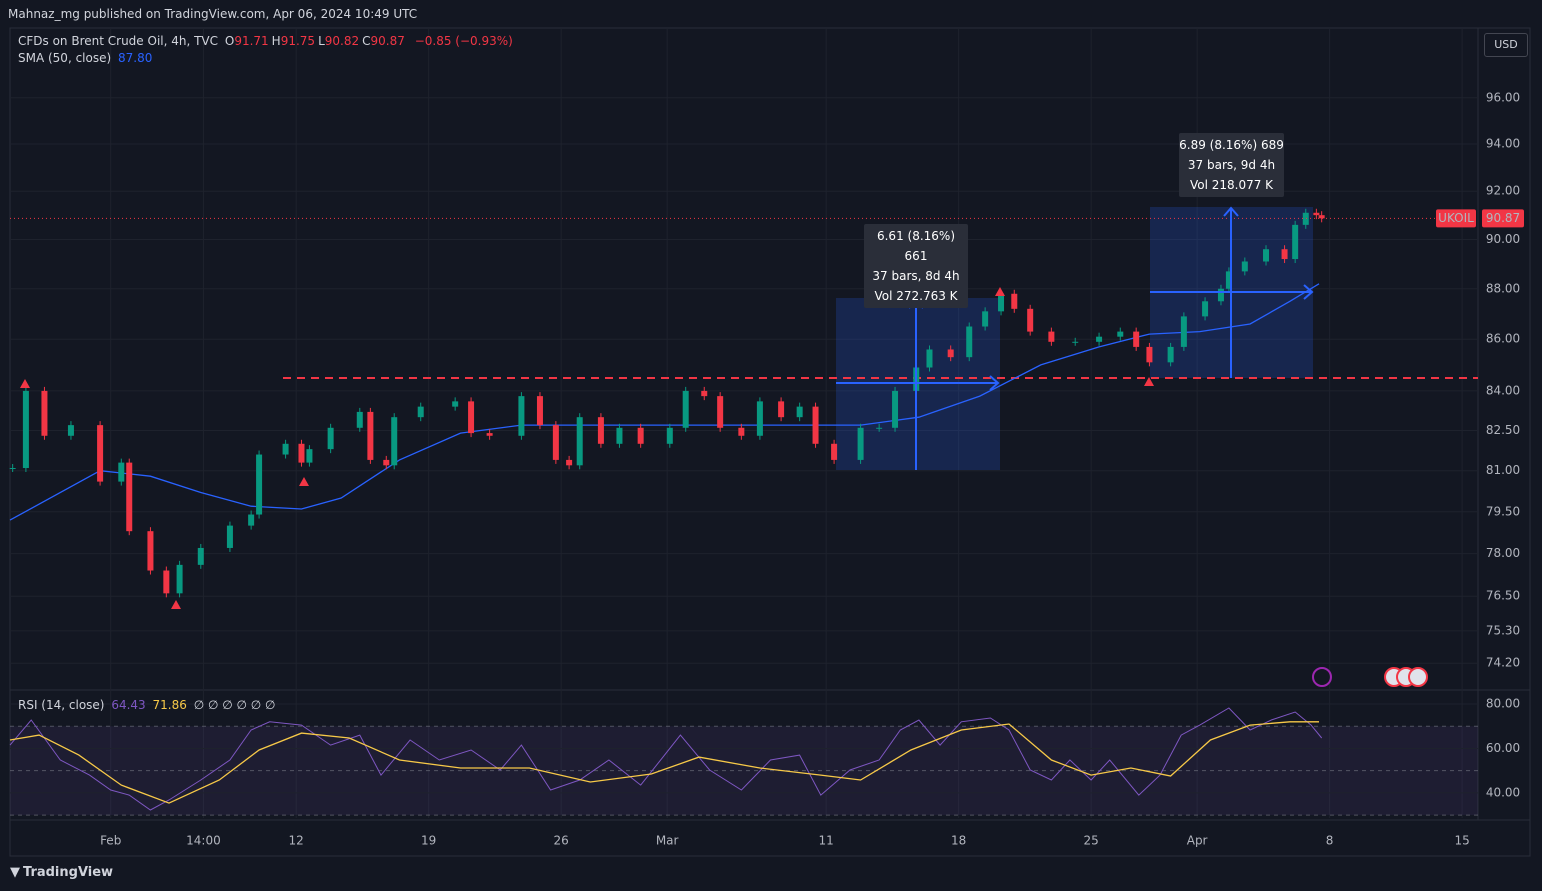  Describe the element at coordinates (664, 762) in the screenshot. I see `rsi-line` at that location.